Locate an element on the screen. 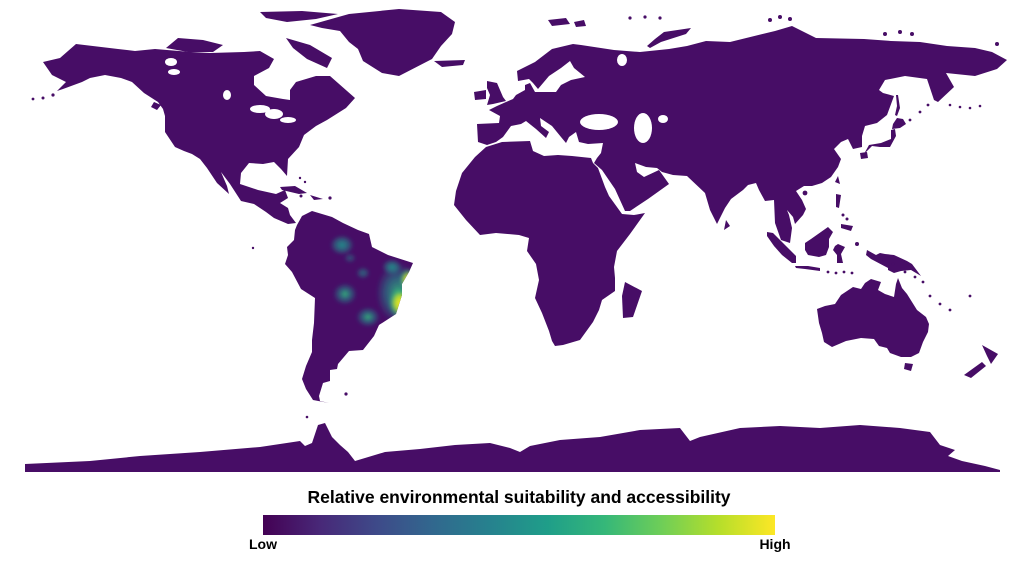 The height and width of the screenshot is (563, 1024). aleutian-islands is located at coordinates (43, 97).